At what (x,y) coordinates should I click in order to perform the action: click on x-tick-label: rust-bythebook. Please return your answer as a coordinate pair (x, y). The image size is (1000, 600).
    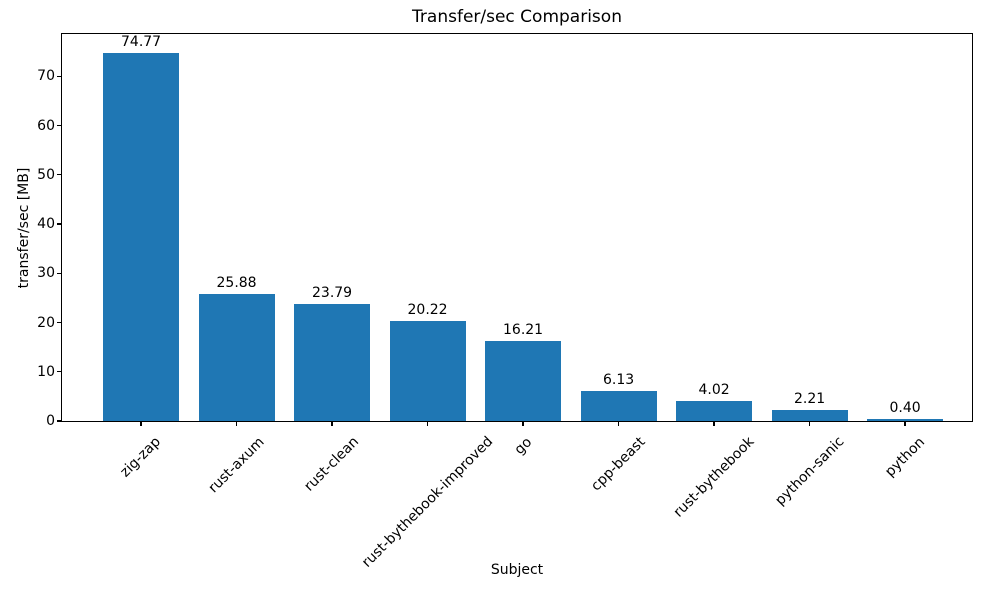
    Looking at the image, I should click on (713, 477).